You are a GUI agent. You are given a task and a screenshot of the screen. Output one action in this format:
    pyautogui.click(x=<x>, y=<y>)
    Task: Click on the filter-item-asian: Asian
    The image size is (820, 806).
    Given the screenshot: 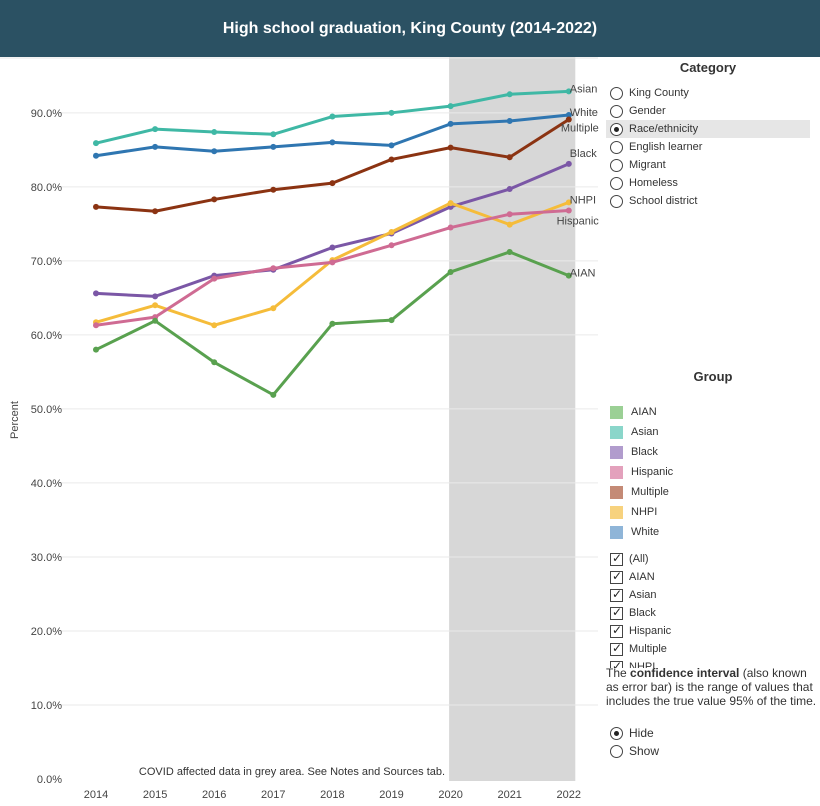 What is the action you would take?
    pyautogui.click(x=713, y=595)
    